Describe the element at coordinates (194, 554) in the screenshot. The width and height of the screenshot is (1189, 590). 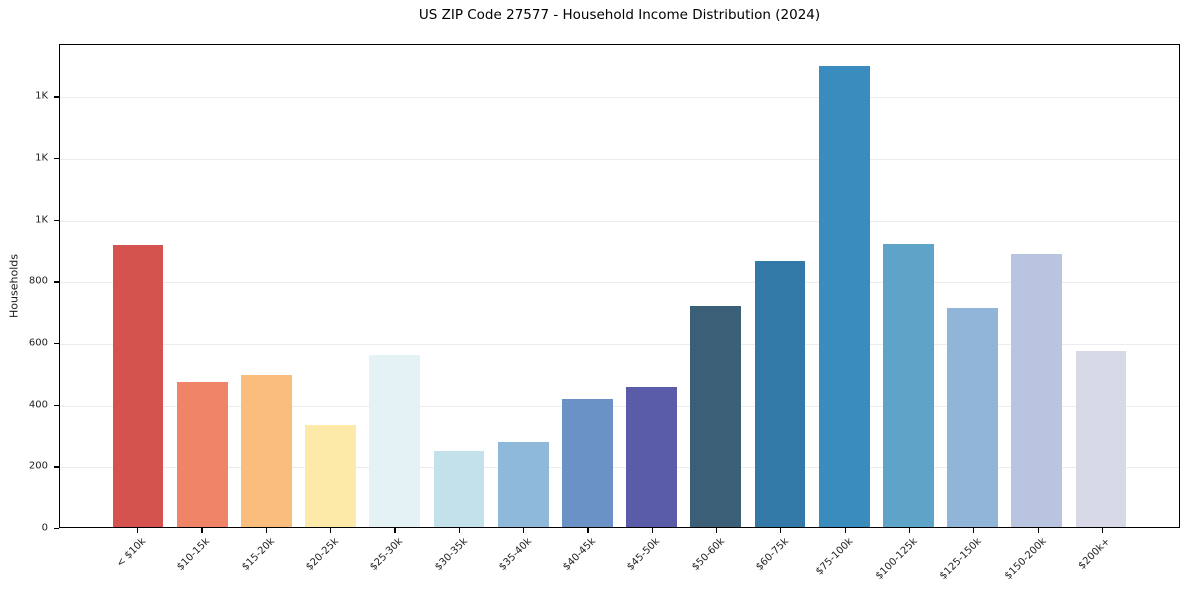
I see `x-tick-label-text: $10-15k` at that location.